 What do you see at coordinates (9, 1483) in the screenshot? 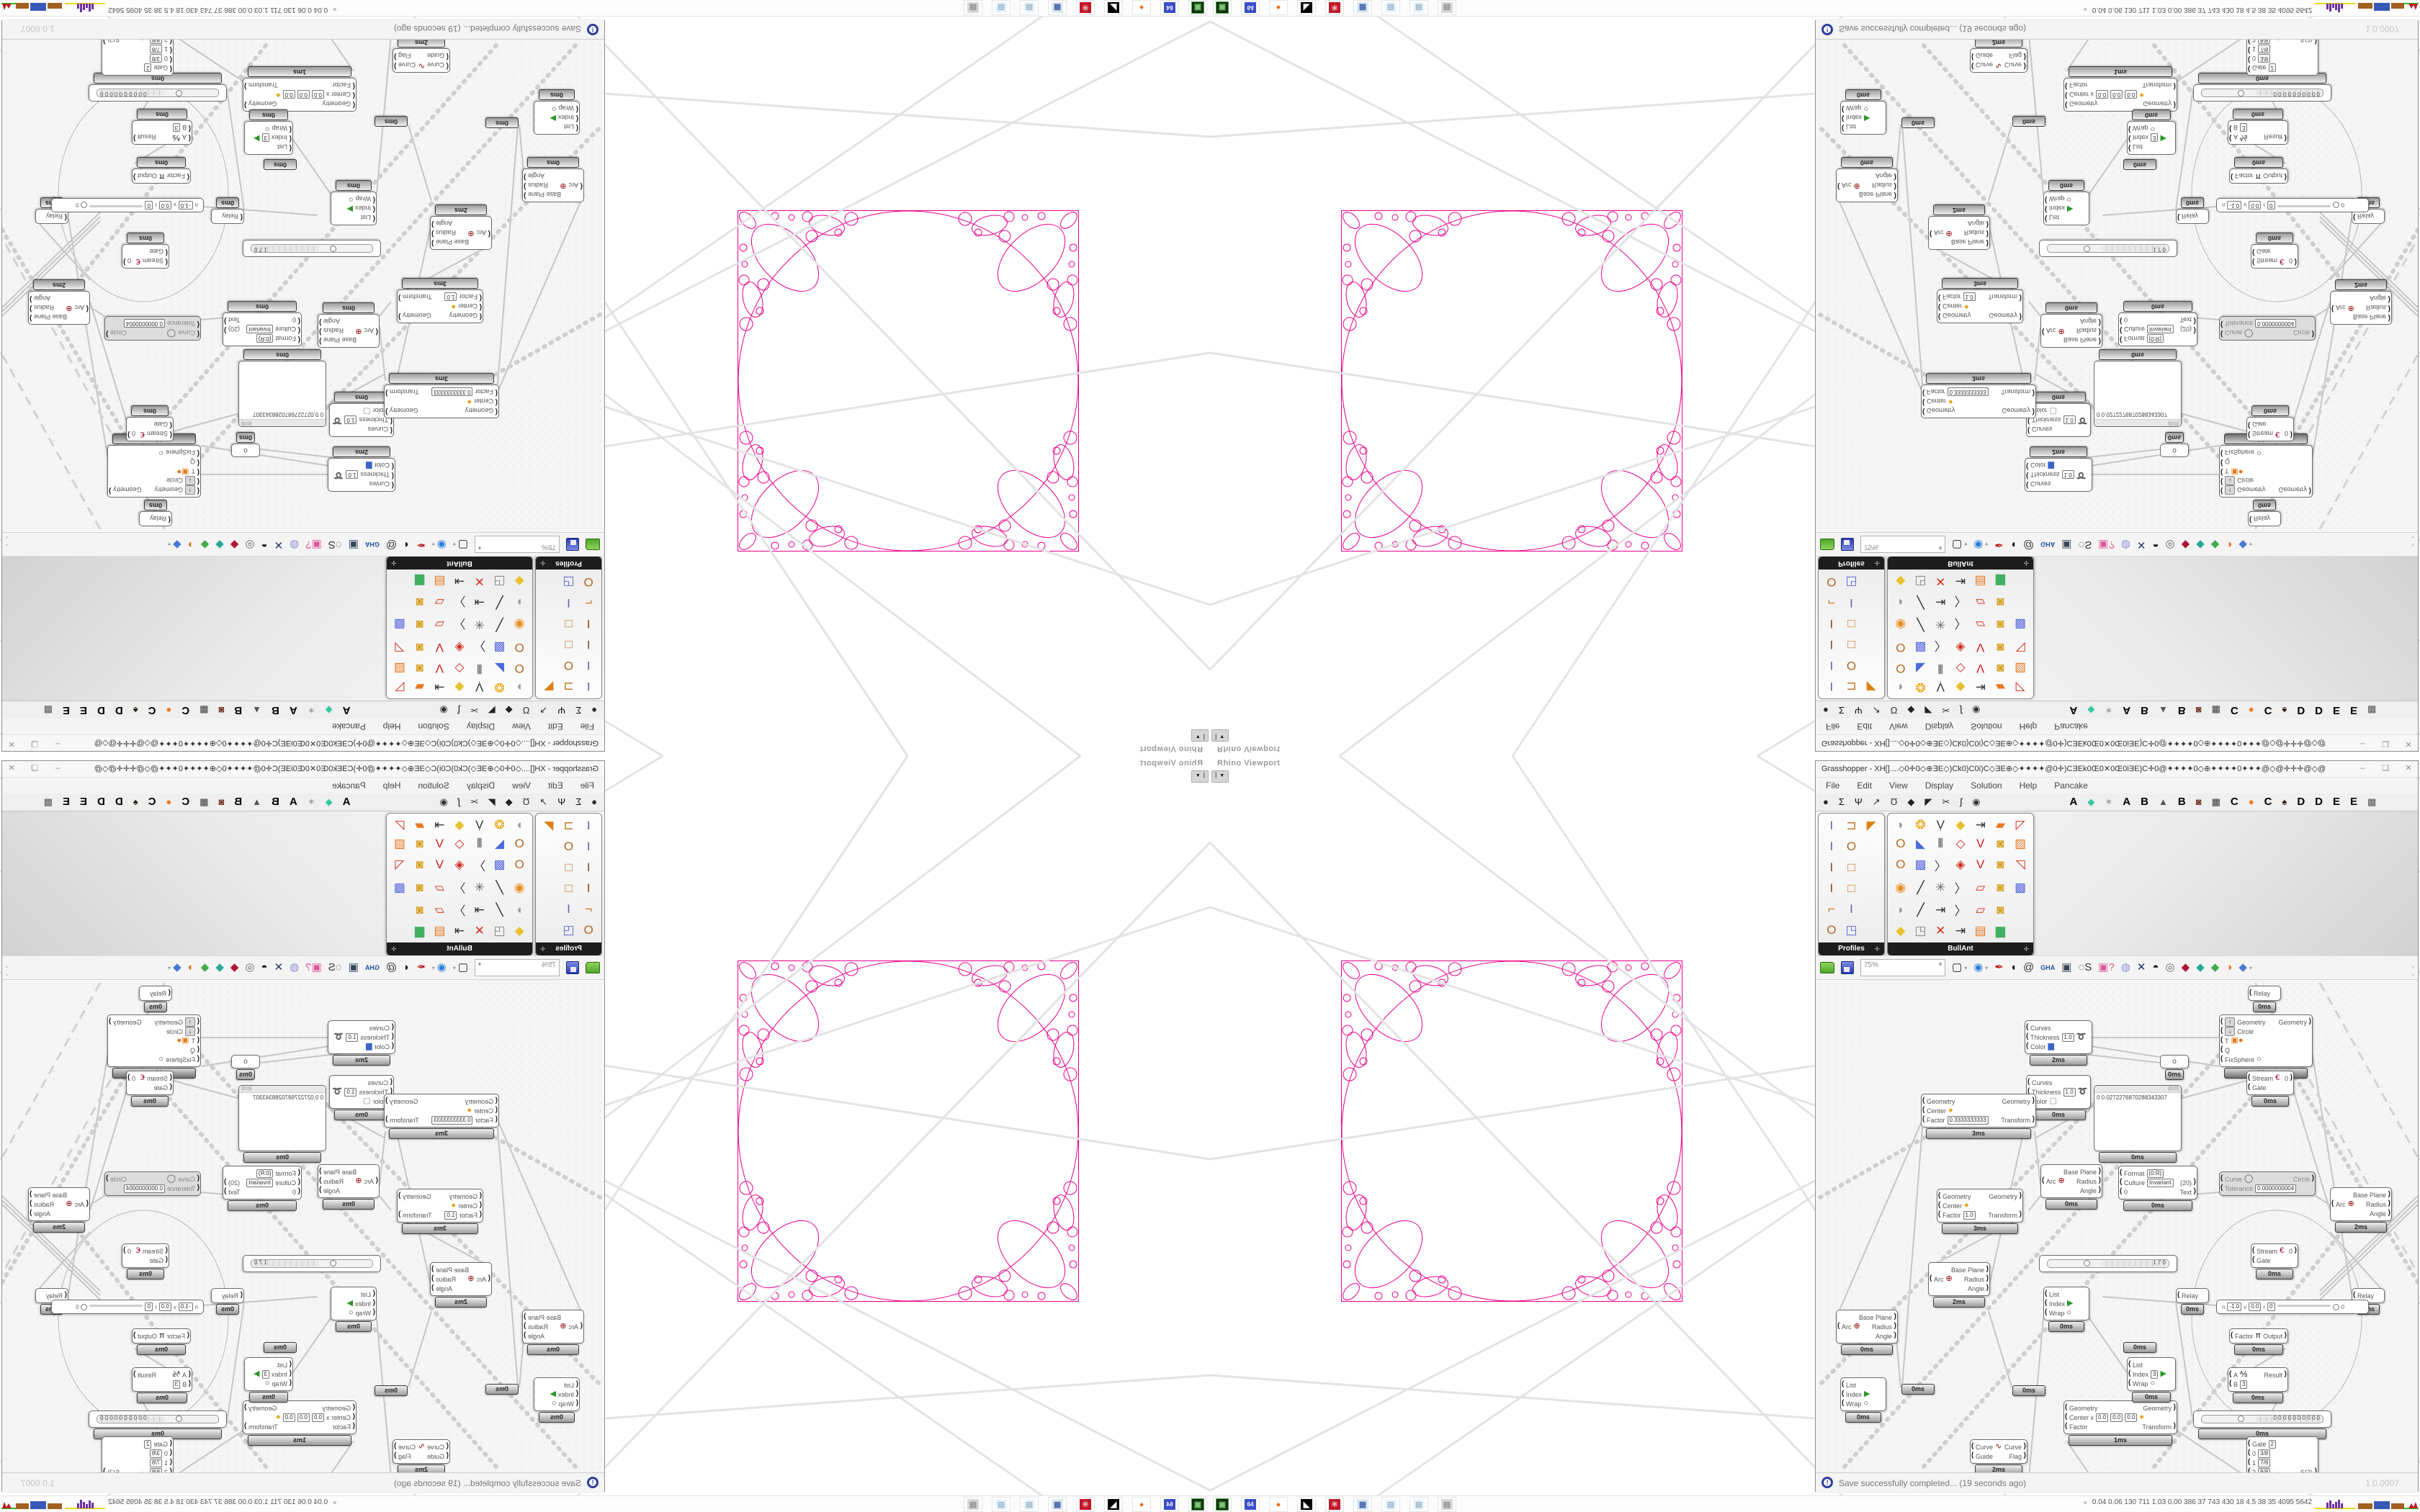
I see `resize-grip-icon: ⋱` at bounding box center [9, 1483].